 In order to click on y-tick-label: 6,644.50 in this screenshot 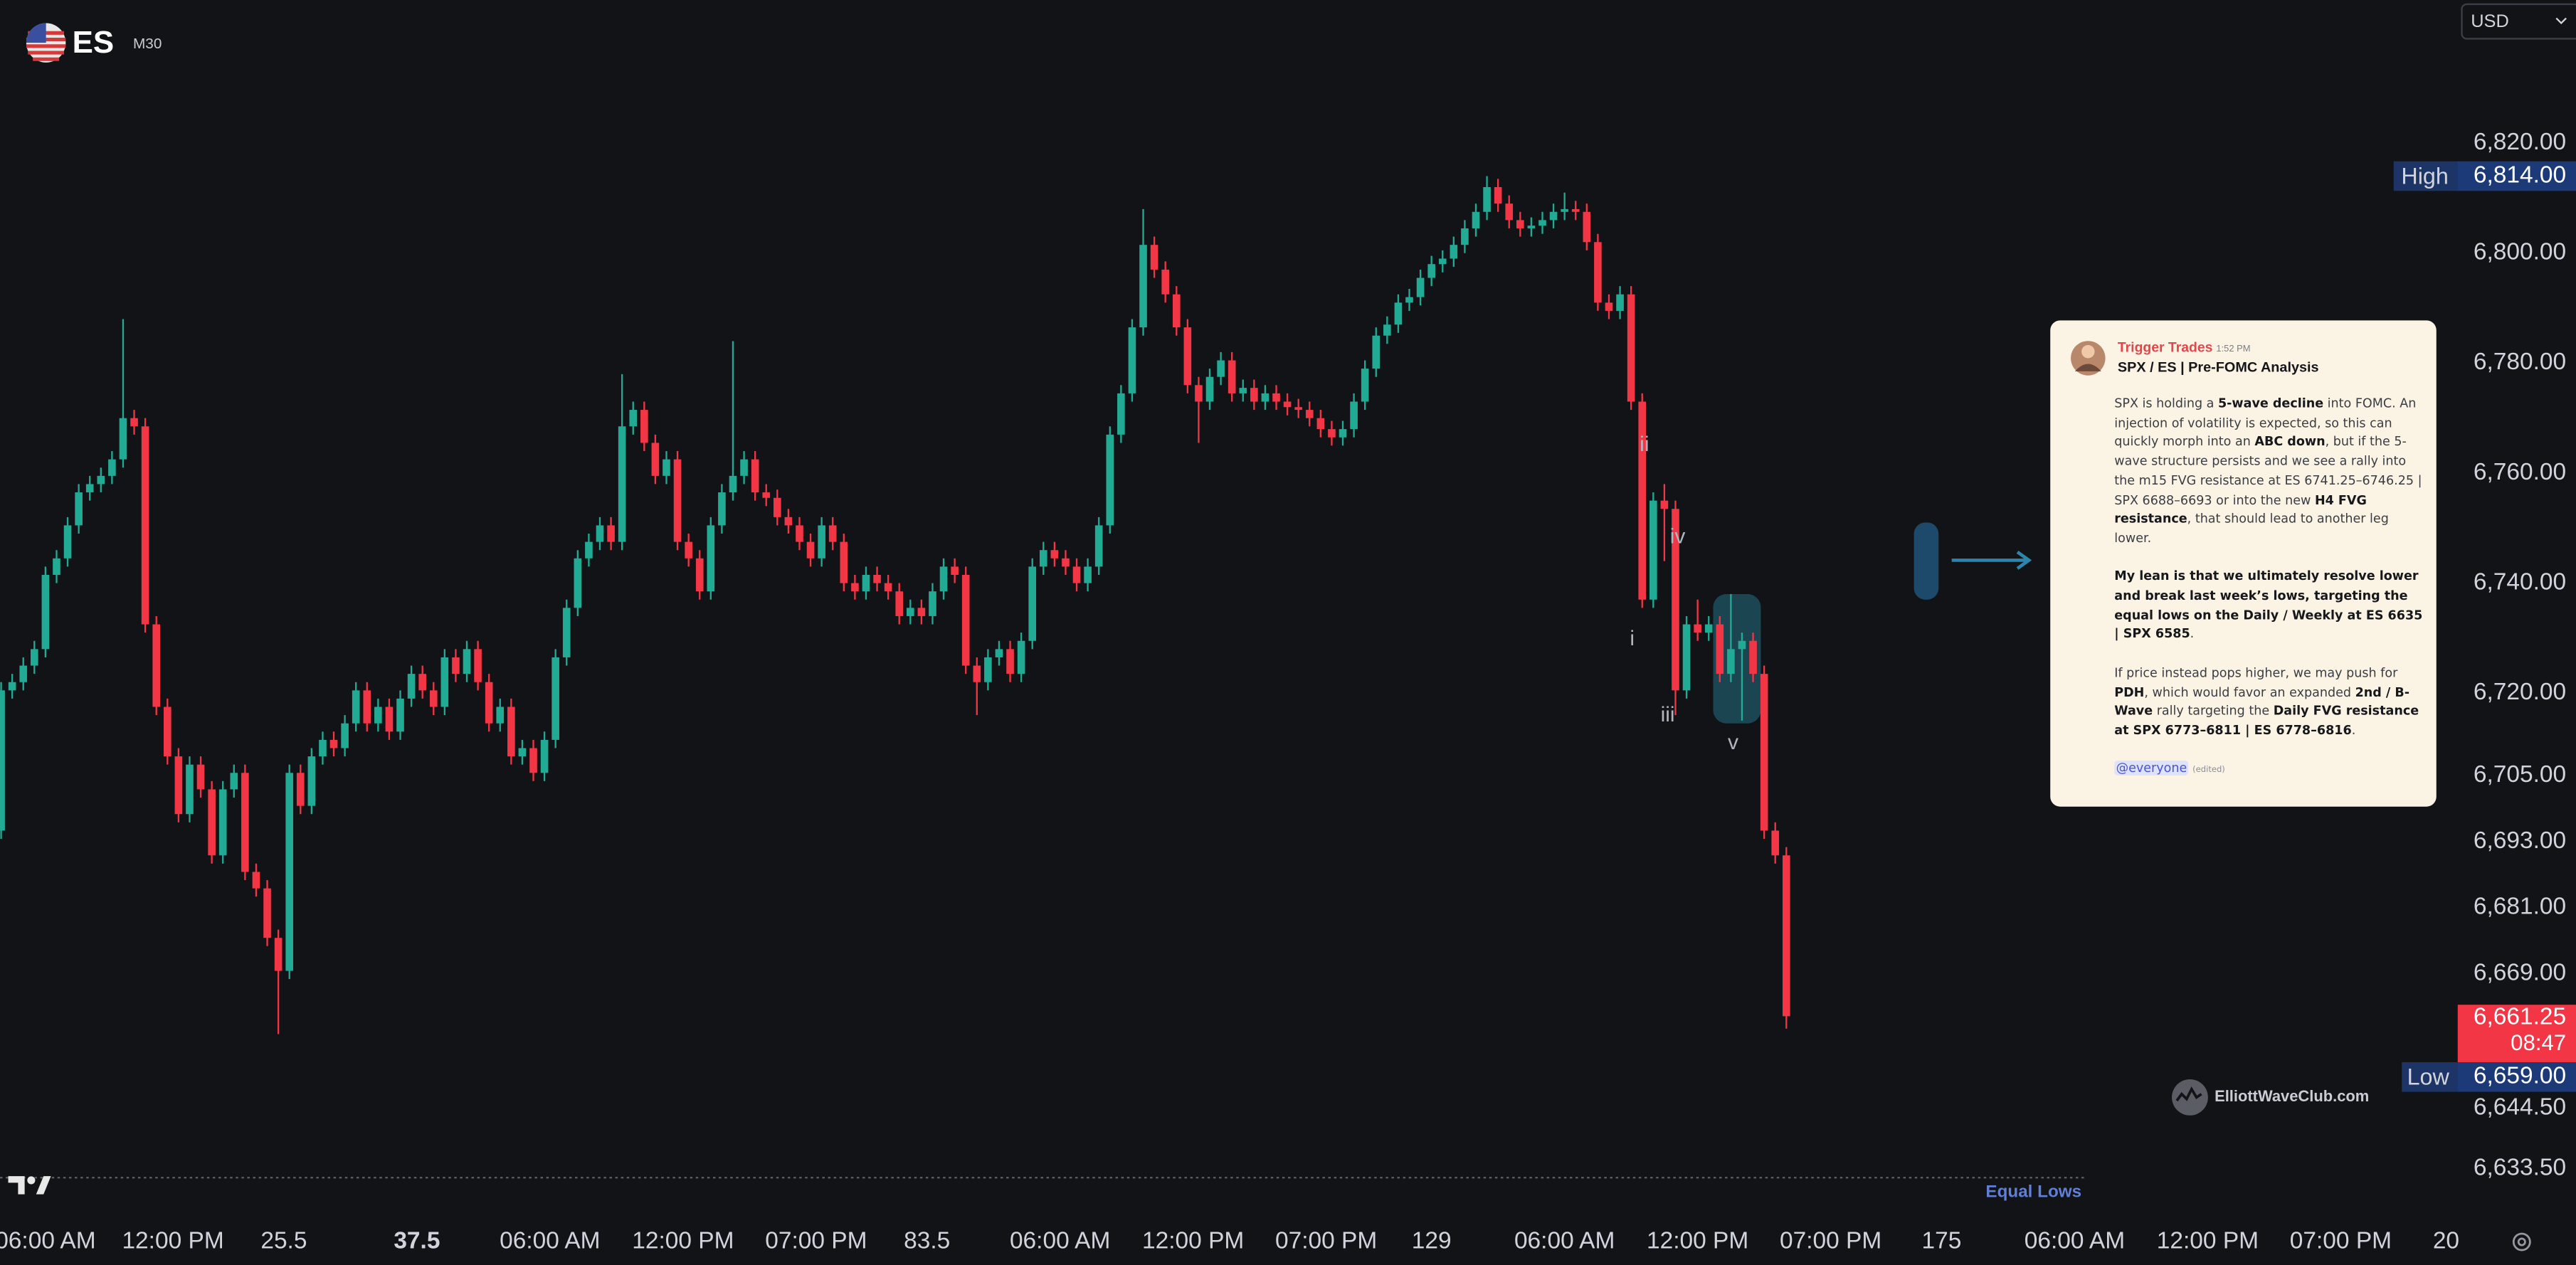, I will do `click(2520, 1107)`.